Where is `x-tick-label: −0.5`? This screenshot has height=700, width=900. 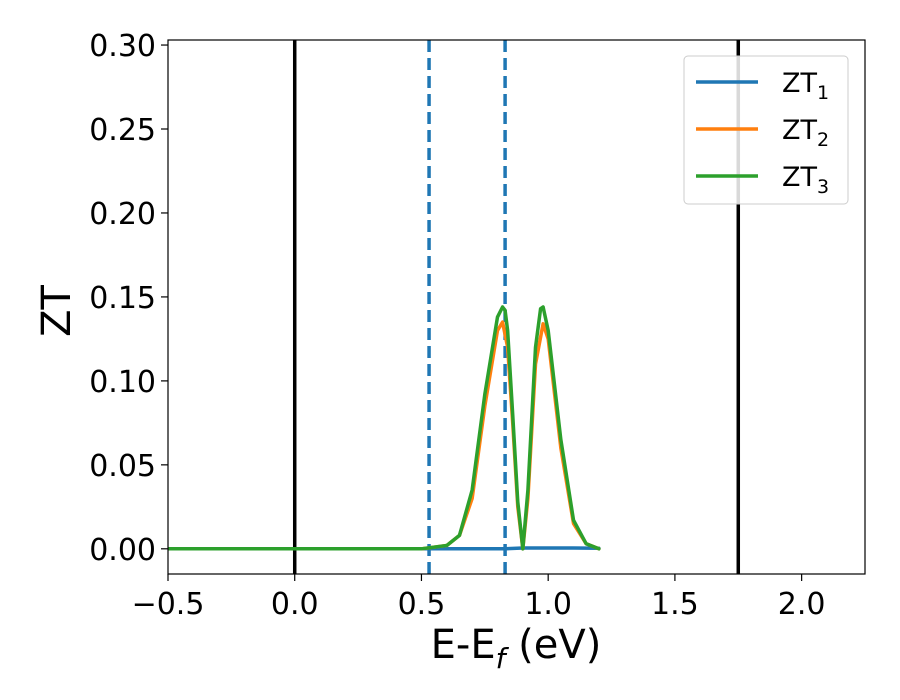 x-tick-label: −0.5 is located at coordinates (168, 604).